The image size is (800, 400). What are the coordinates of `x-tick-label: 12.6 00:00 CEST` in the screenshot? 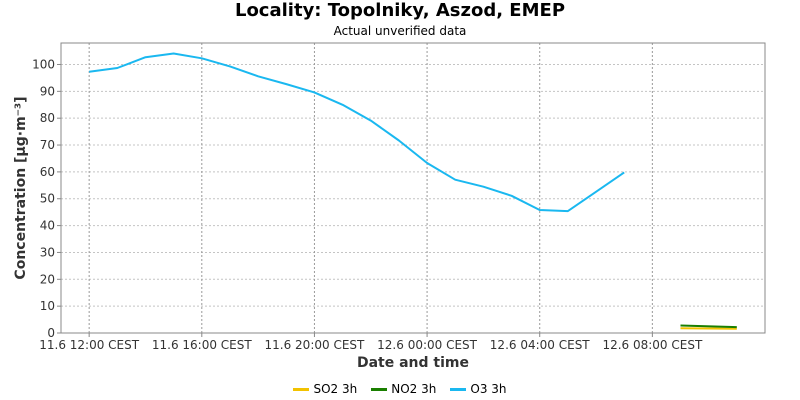 It's located at (427, 345).